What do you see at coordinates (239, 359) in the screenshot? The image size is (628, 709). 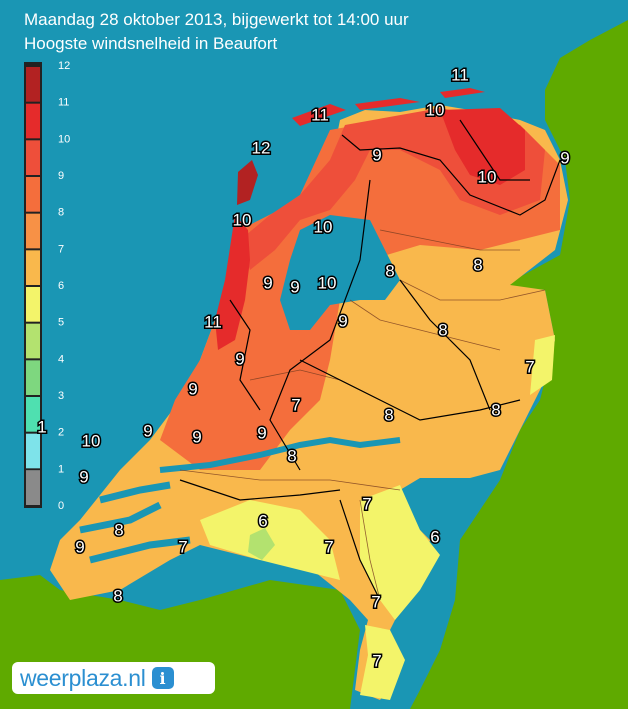 I see `label-utrecht-9: 9` at bounding box center [239, 359].